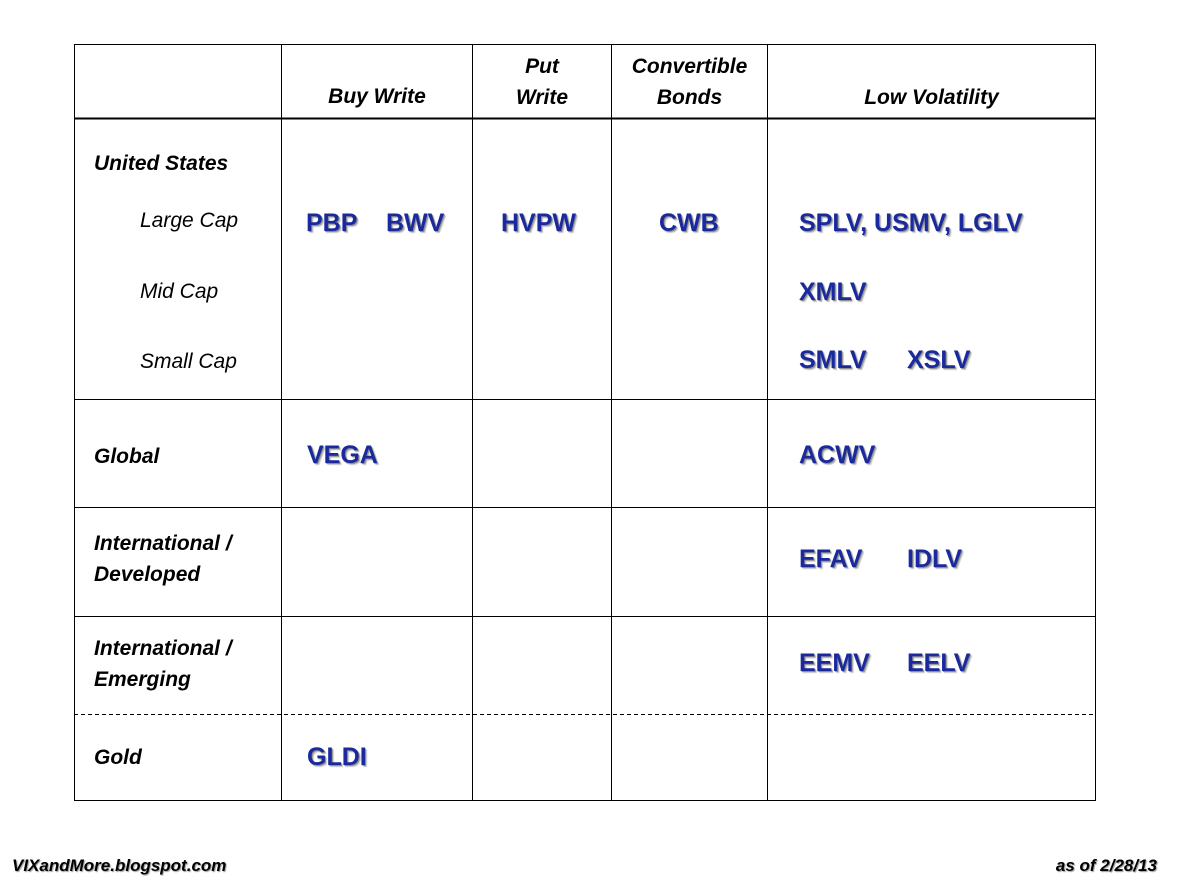 The height and width of the screenshot is (883, 1179). What do you see at coordinates (939, 663) in the screenshot?
I see `ticker-eelv: EELV` at bounding box center [939, 663].